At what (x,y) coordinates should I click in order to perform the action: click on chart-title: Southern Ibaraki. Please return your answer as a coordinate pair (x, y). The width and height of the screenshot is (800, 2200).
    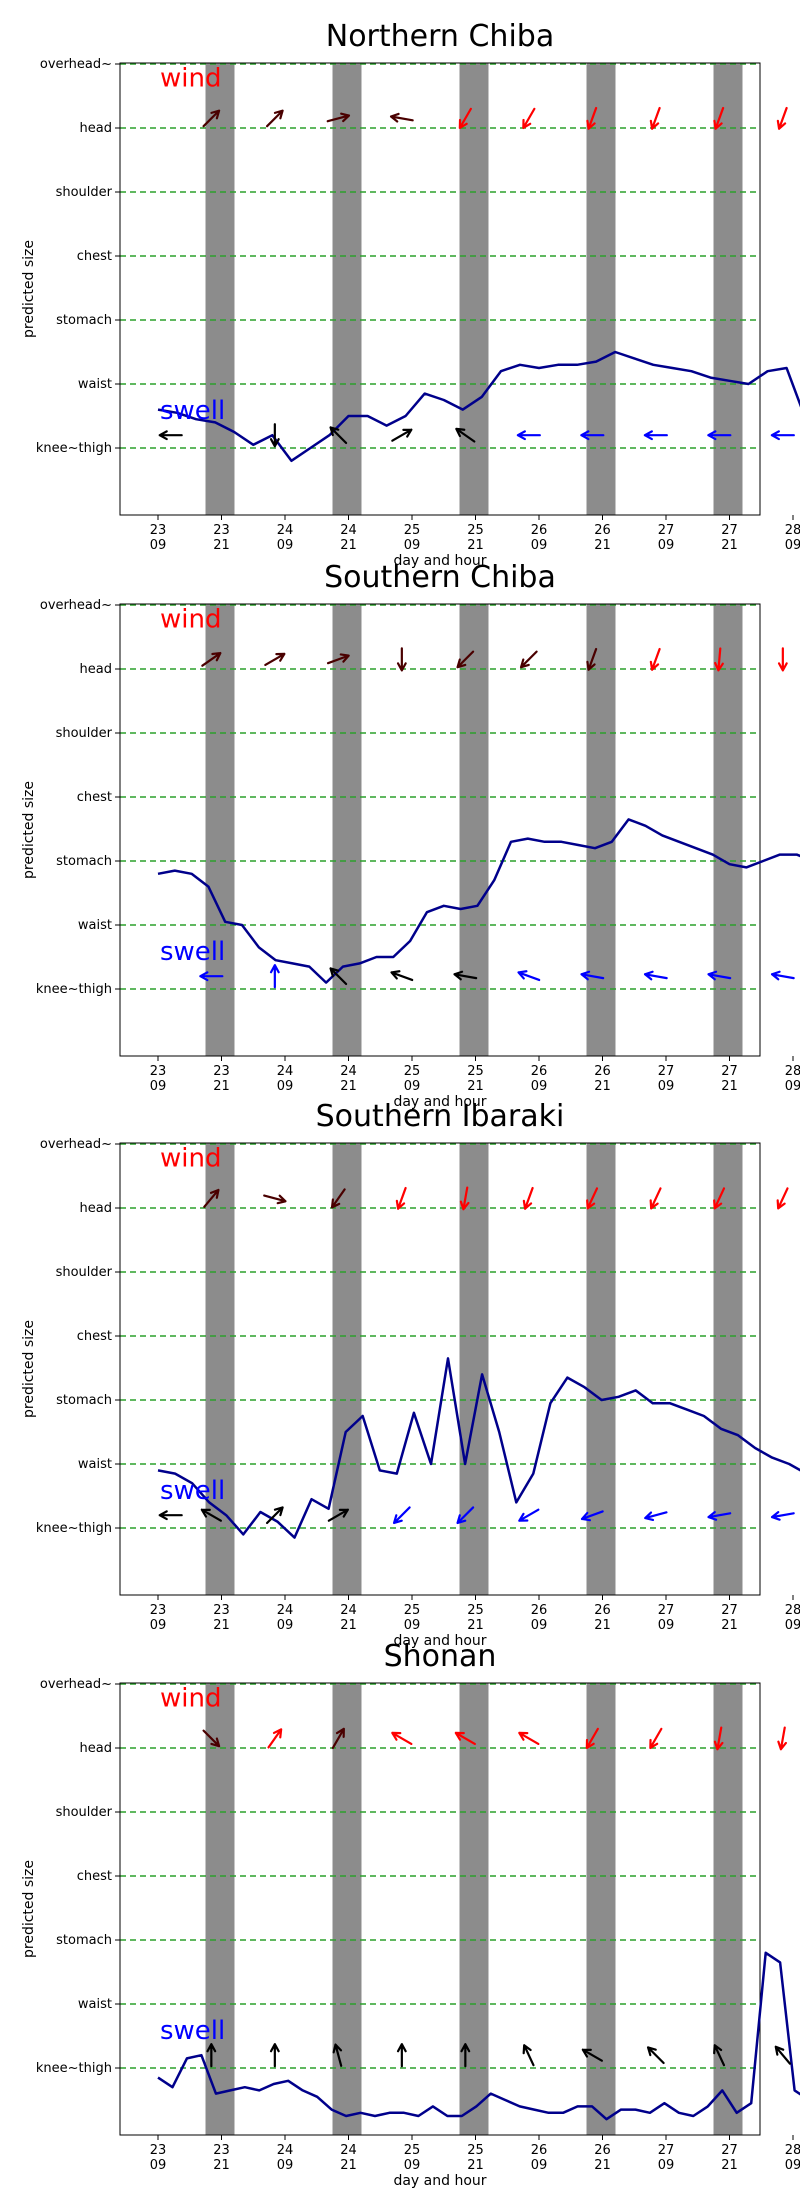
    Looking at the image, I should click on (440, 1116).